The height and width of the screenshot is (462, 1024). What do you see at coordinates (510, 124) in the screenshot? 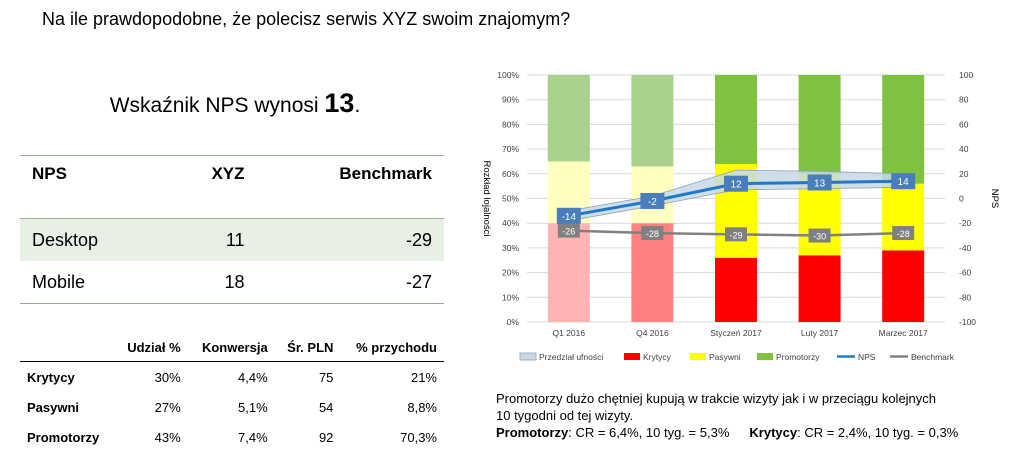
I see `y-tick-label: 80%` at bounding box center [510, 124].